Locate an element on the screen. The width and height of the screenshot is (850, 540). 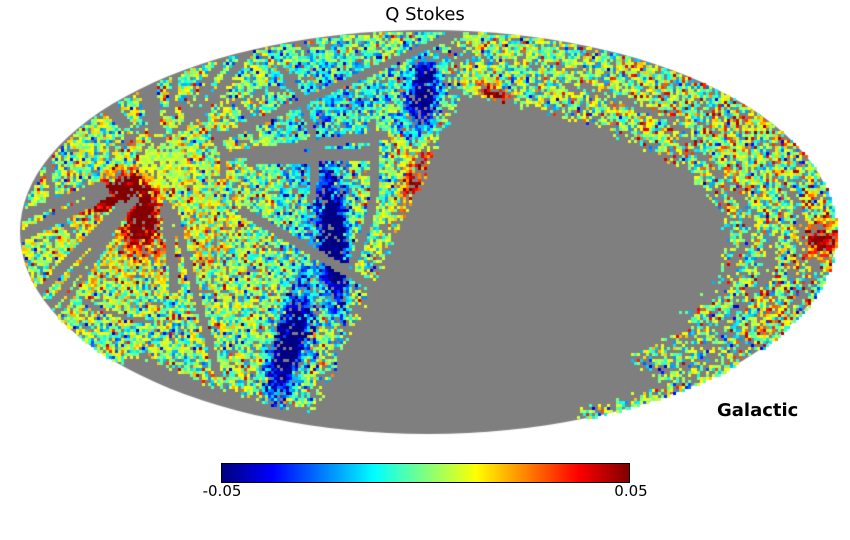
colorbar-min-tick: -0.05 is located at coordinates (222, 491).